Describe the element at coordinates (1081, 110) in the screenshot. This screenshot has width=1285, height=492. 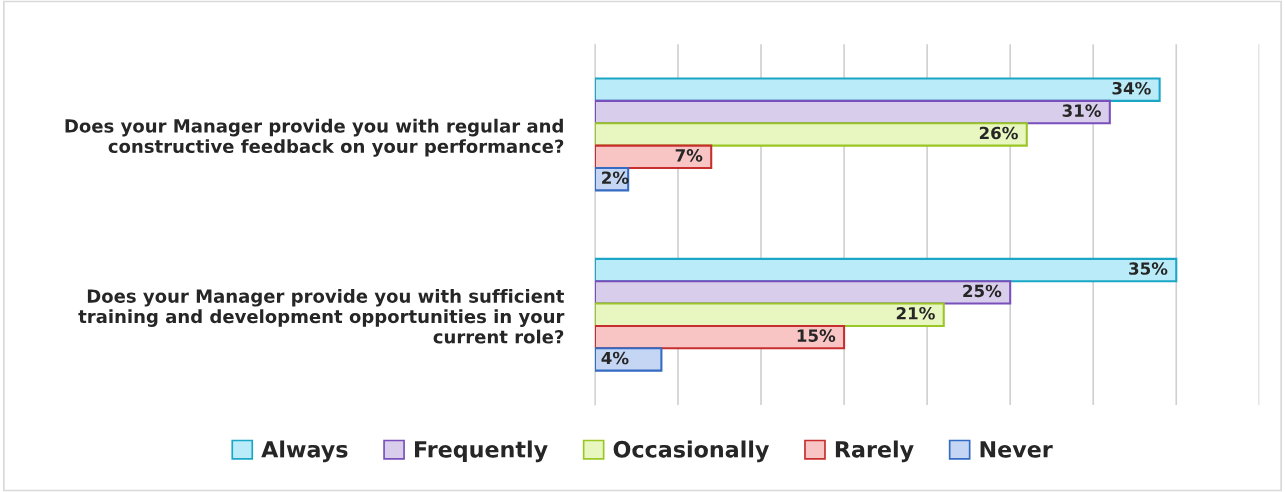
I see `data-label: 31%` at that location.